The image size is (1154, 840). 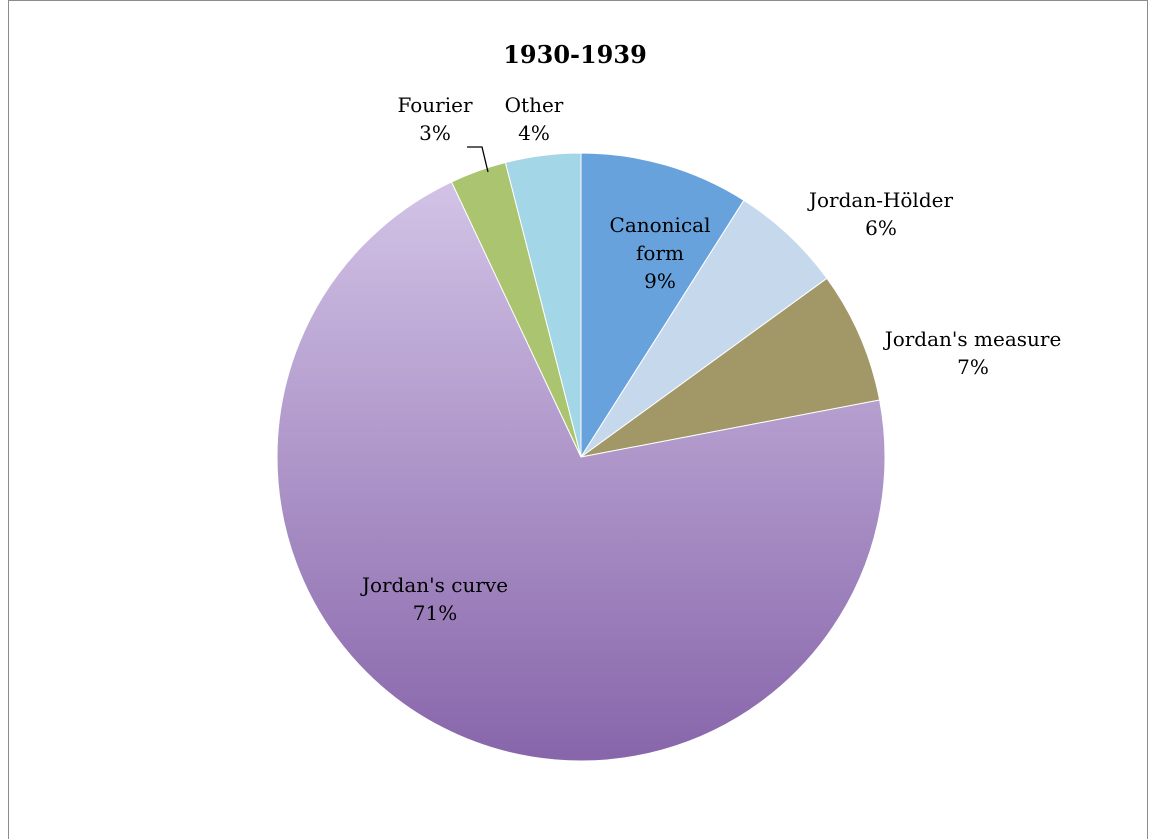 I want to click on pie-slice-canonical-form, so click(x=662, y=305).